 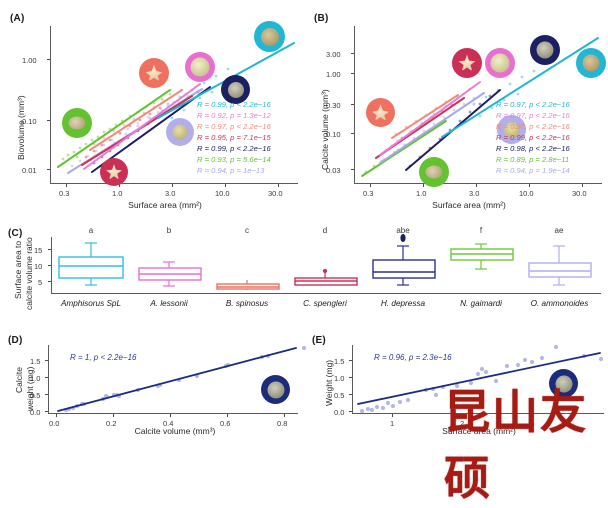 What do you see at coordinates (222, 193) in the screenshot?
I see `panel-a-xtick-3: 10.0` at bounding box center [222, 193].